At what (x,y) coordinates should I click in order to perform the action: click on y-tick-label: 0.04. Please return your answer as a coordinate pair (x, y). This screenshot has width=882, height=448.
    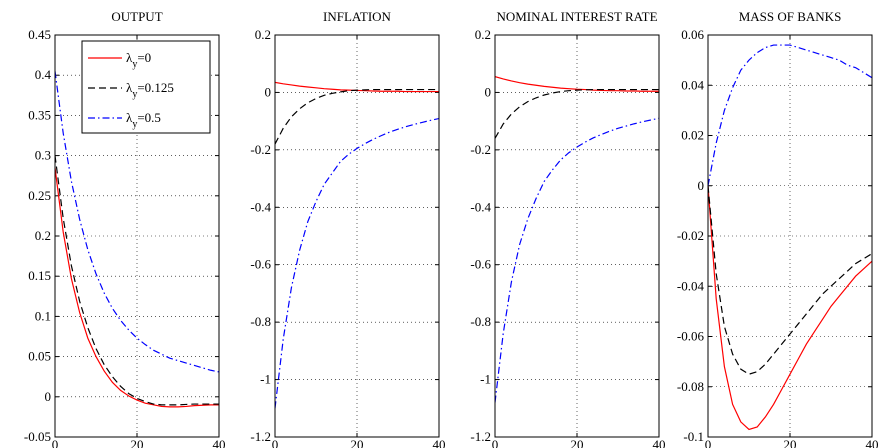
    Looking at the image, I should click on (692, 84).